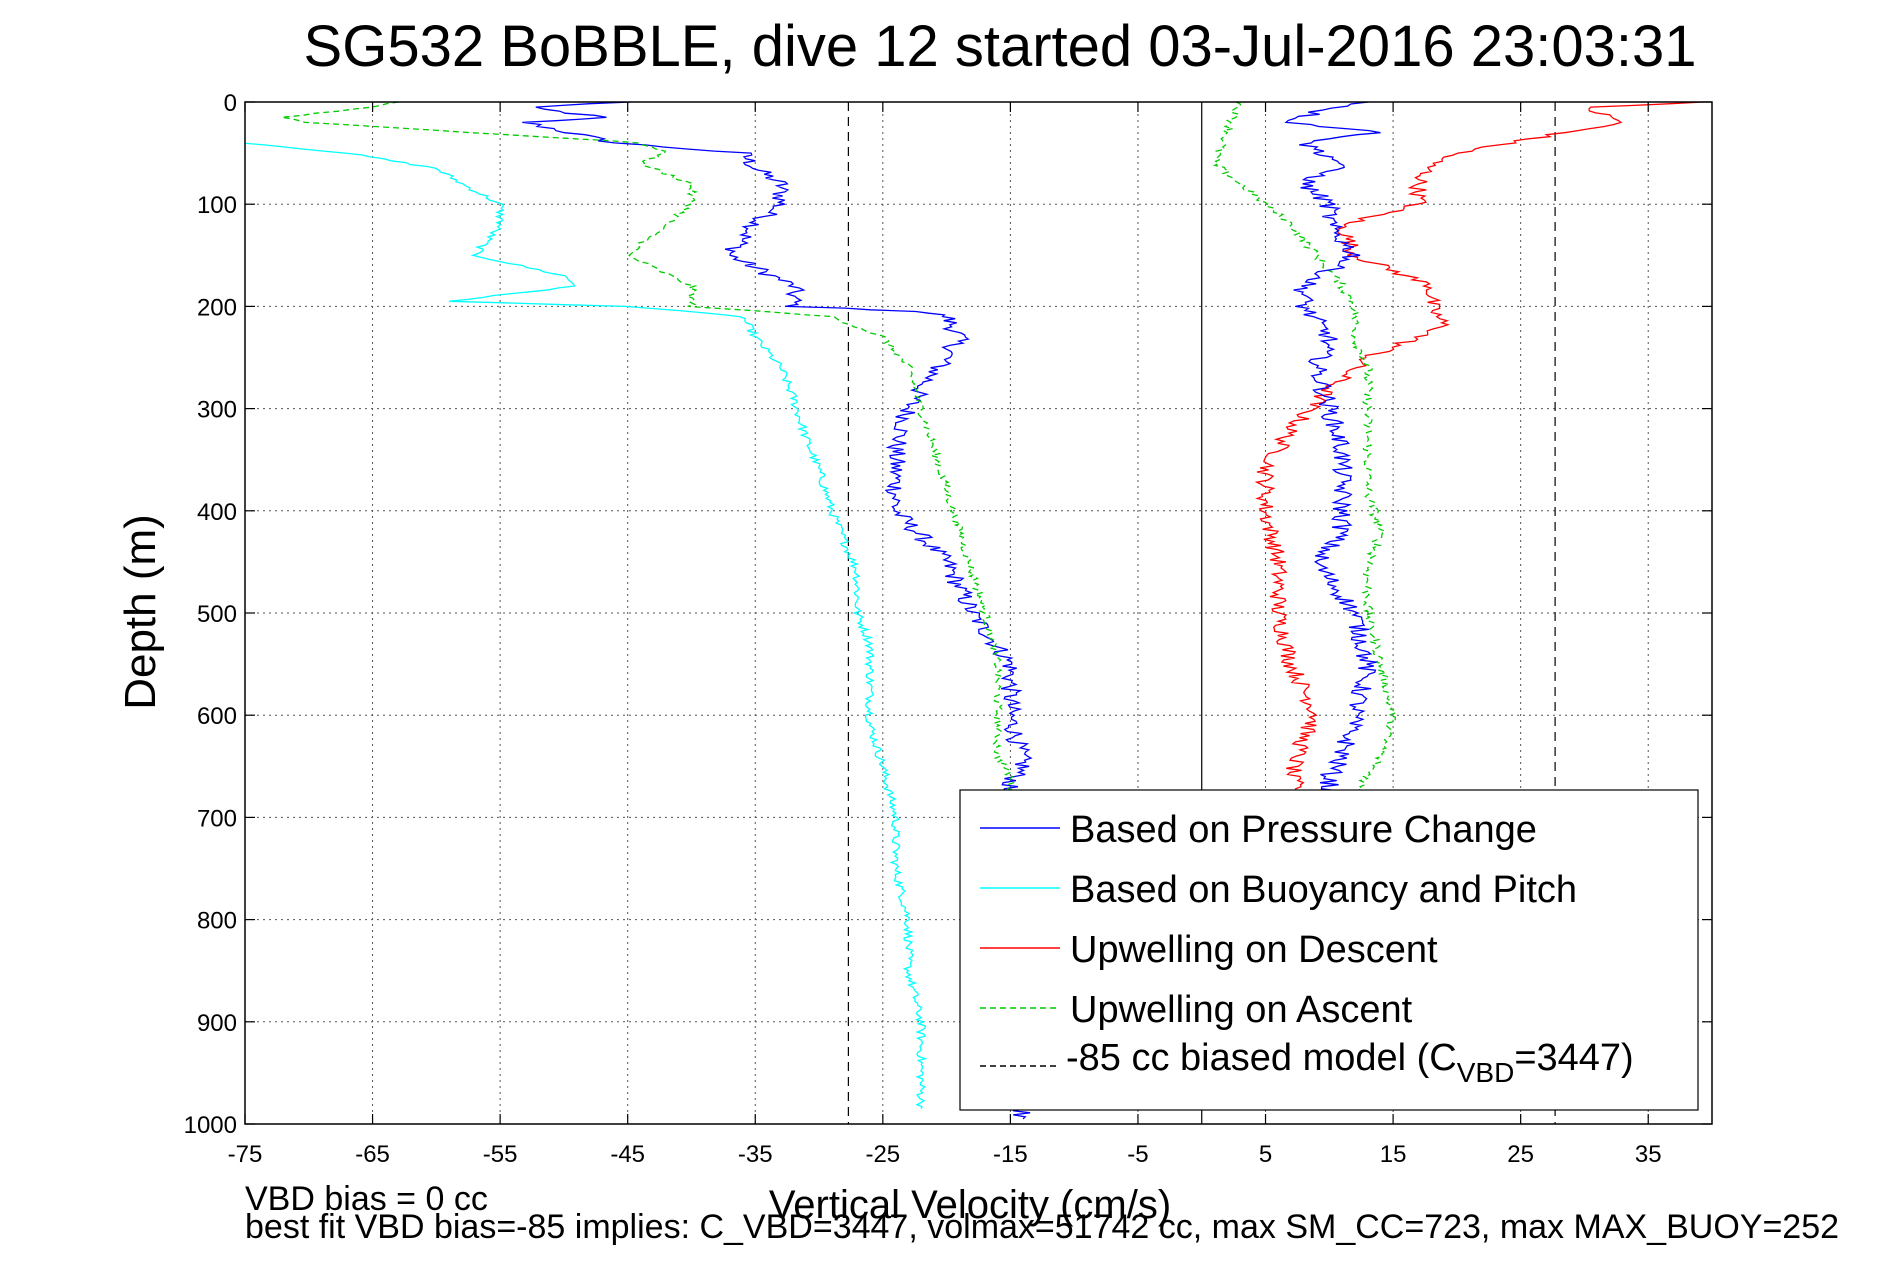  I want to click on y-tick-label: 200, so click(217, 307).